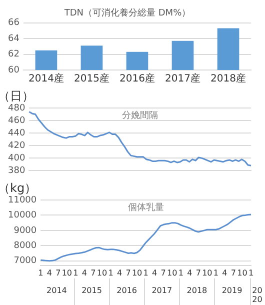  I want to click on y-axis-title: （日）, so click(17, 96).